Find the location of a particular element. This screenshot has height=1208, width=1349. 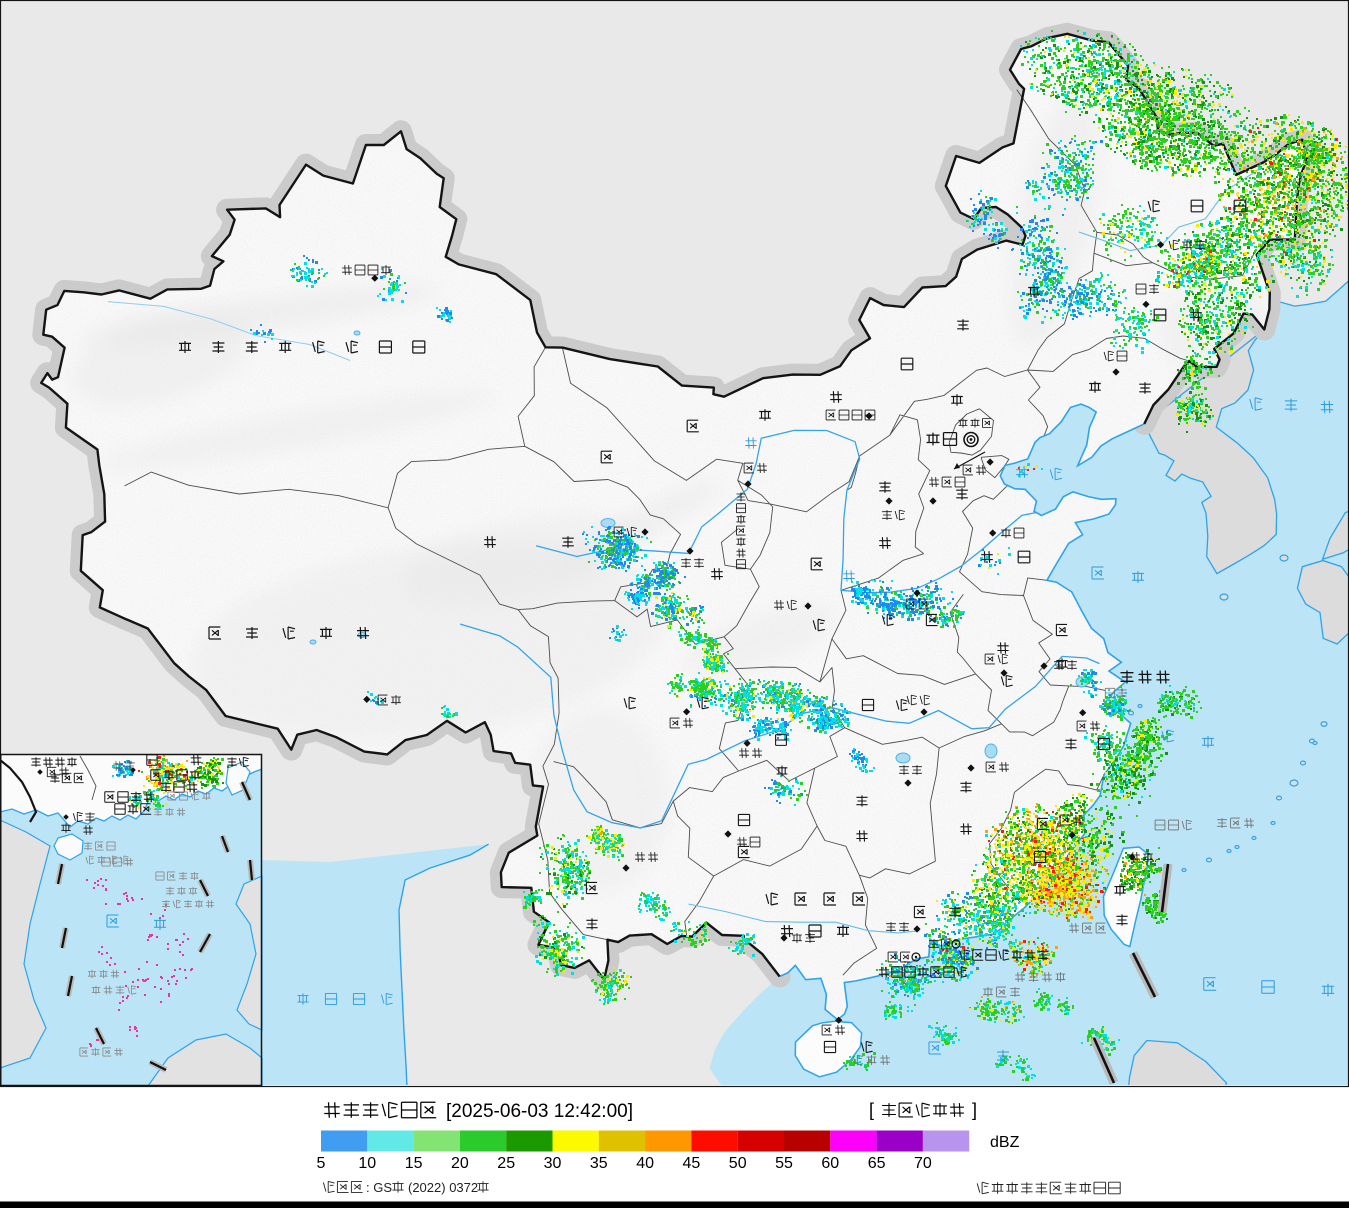

svg-text: 25 is located at coordinates (506, 1163).